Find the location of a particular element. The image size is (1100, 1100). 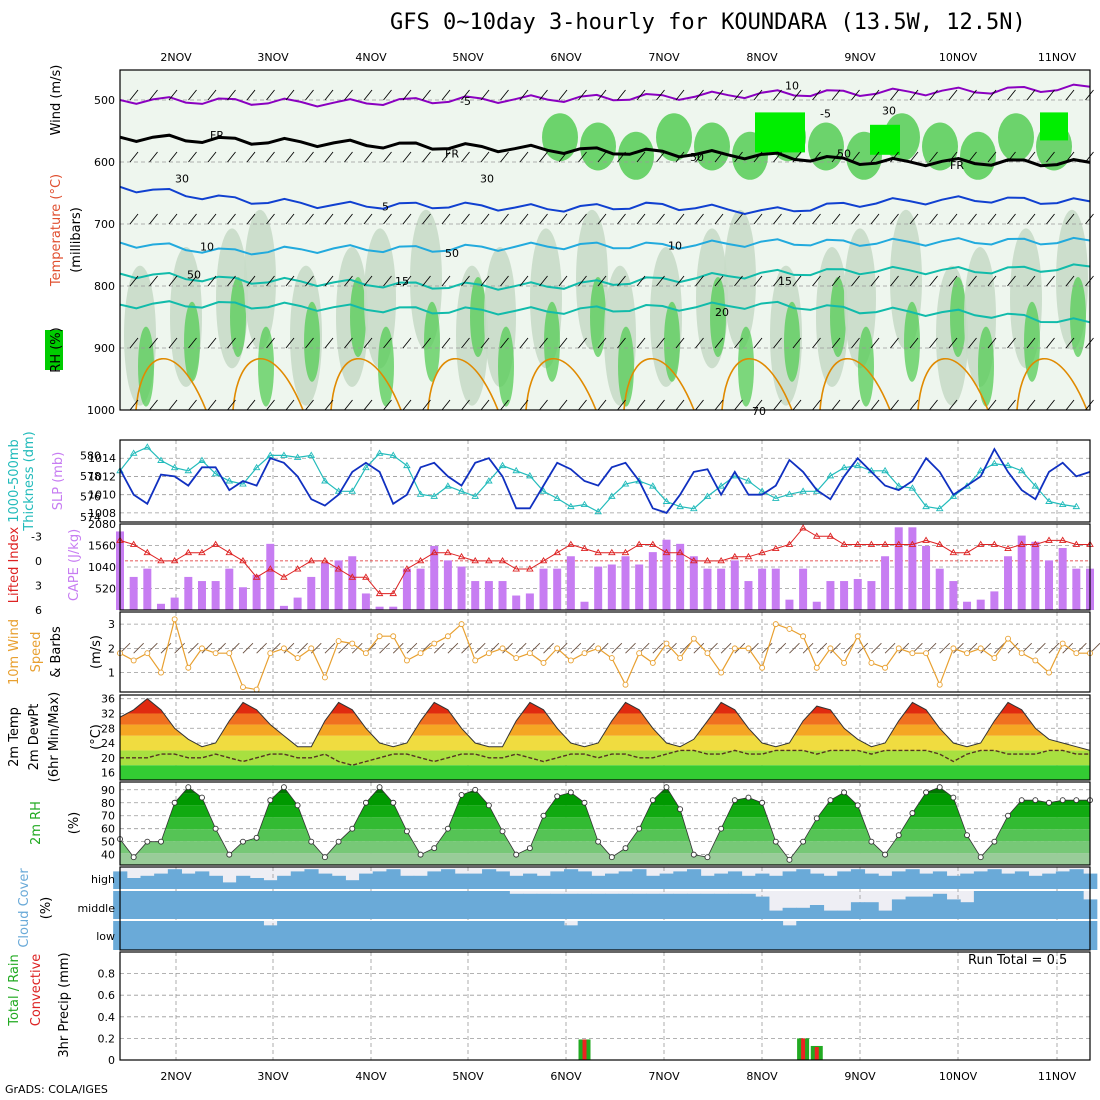

precip-conv-ylabel-line: Convective is located at coordinates (36, 990).